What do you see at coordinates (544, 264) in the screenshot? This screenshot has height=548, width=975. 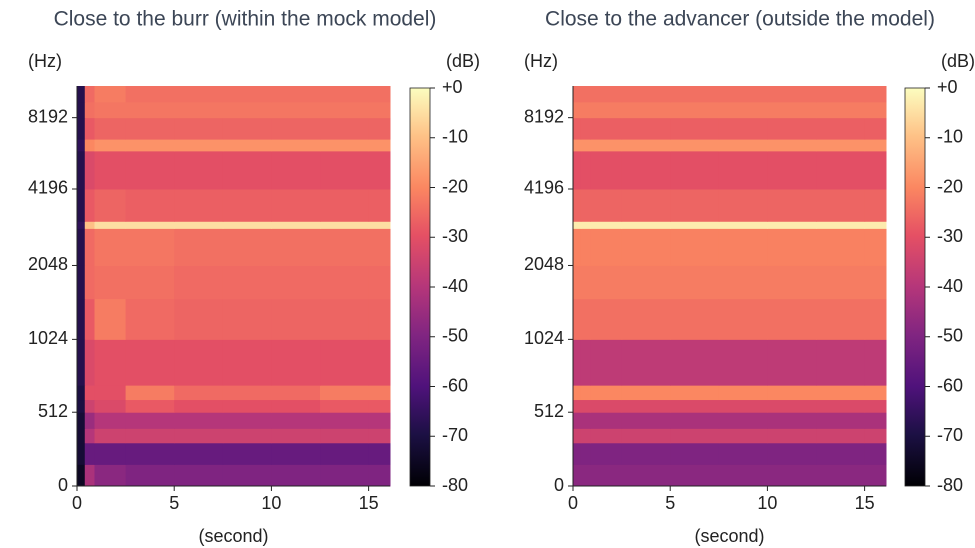 I see `y-tick-label: 2048` at bounding box center [544, 264].